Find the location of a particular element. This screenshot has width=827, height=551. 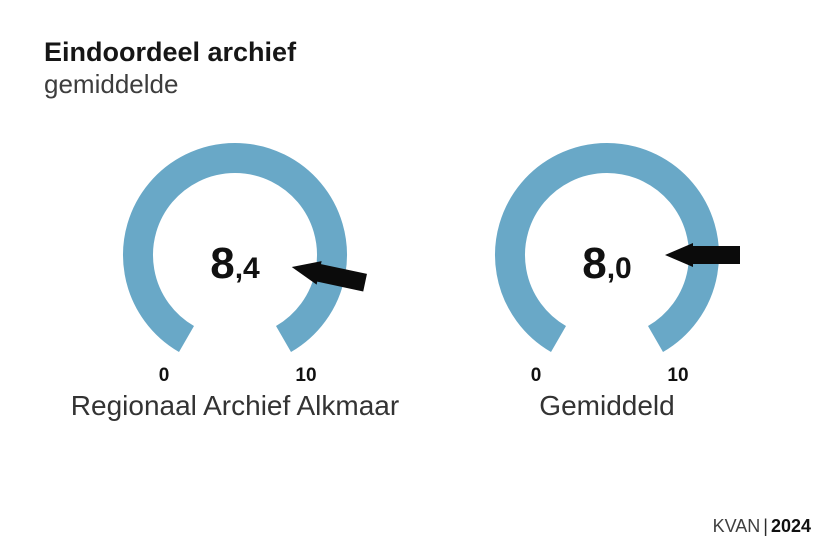

source-name: KVAN is located at coordinates (736, 526).